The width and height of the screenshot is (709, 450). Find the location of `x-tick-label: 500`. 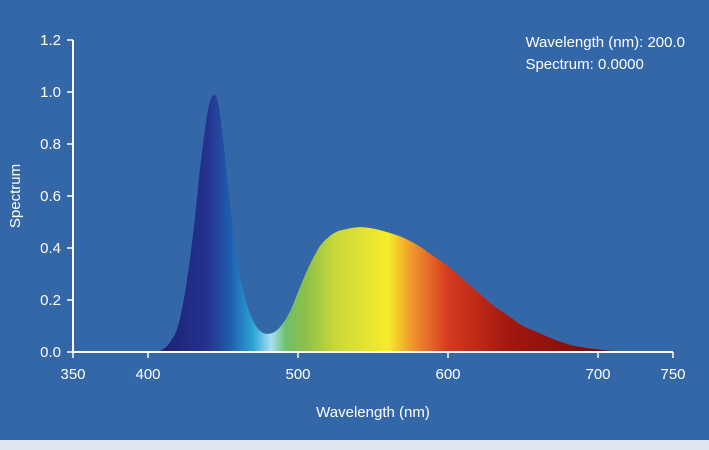

x-tick-label: 500 is located at coordinates (297, 374).